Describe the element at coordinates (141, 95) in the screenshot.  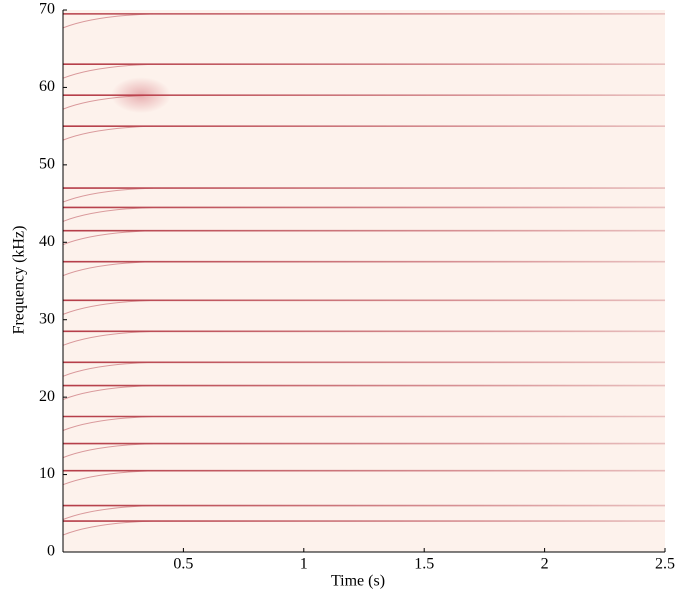
I see `burst` at that location.